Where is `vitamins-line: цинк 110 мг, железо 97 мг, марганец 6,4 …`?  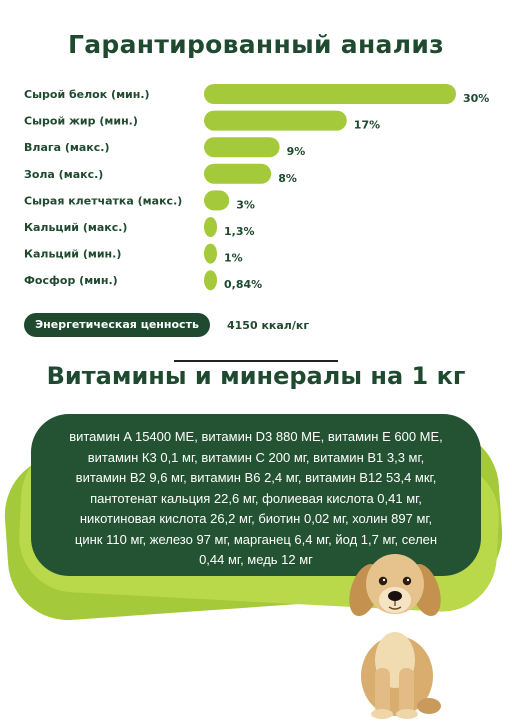
vitamins-line: цинк 110 мг, железо 97 мг, марганец 6,4 … is located at coordinates (256, 539).